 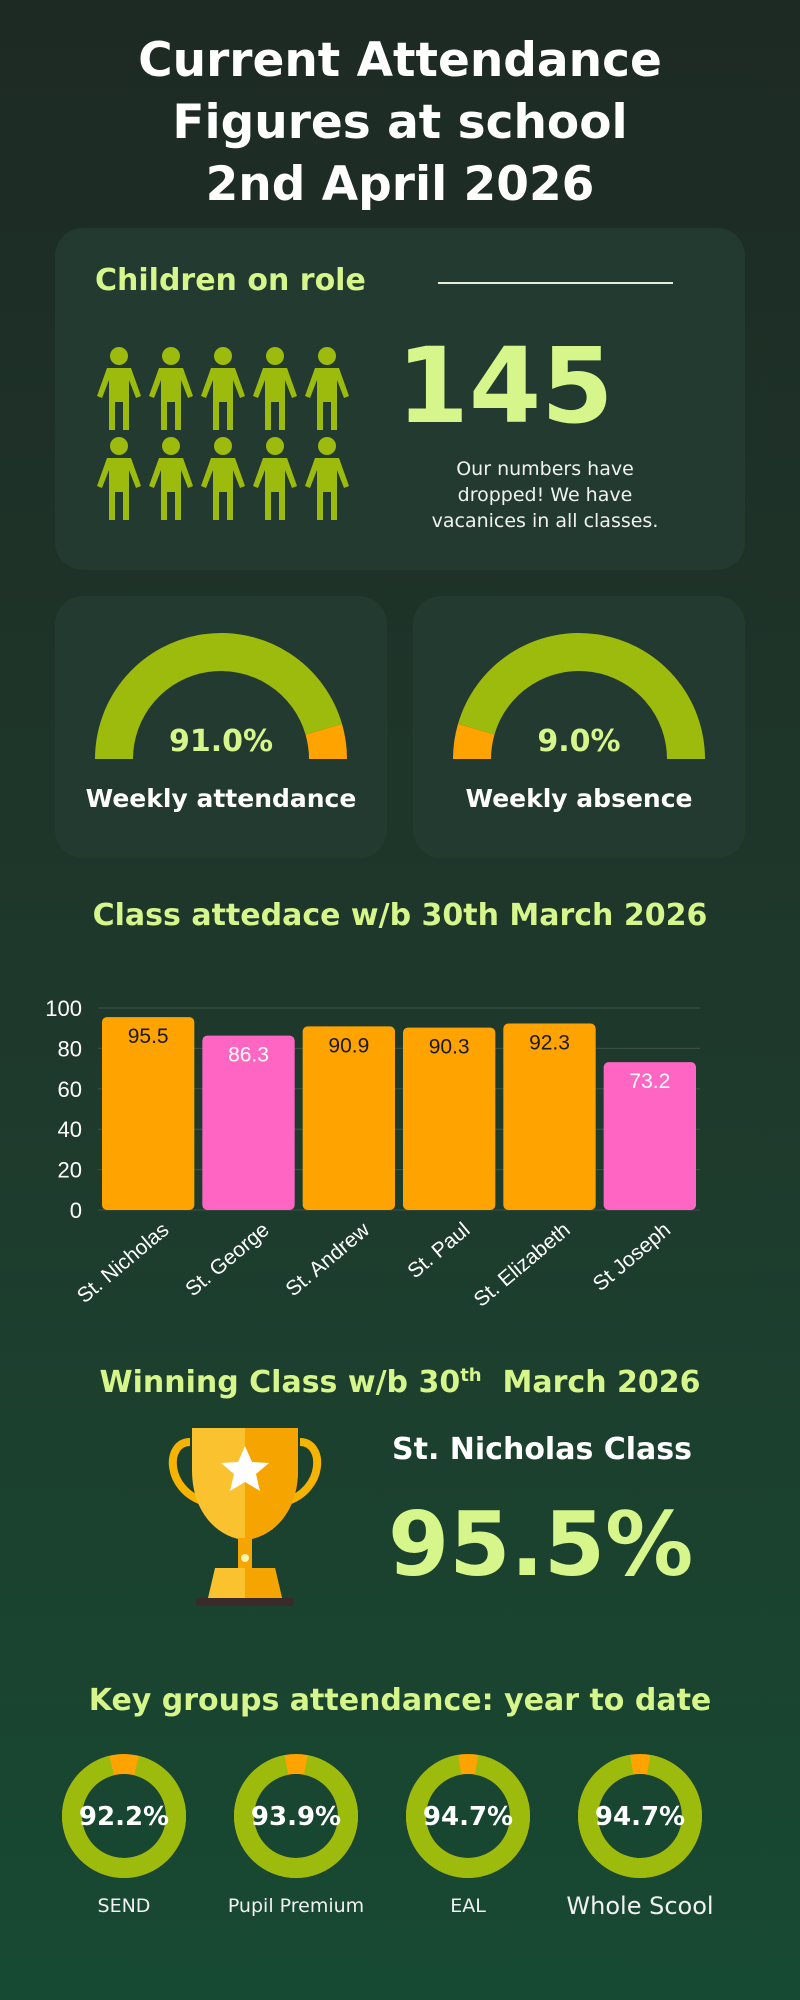 I want to click on title-line-2: Figures at school, so click(x=400, y=122).